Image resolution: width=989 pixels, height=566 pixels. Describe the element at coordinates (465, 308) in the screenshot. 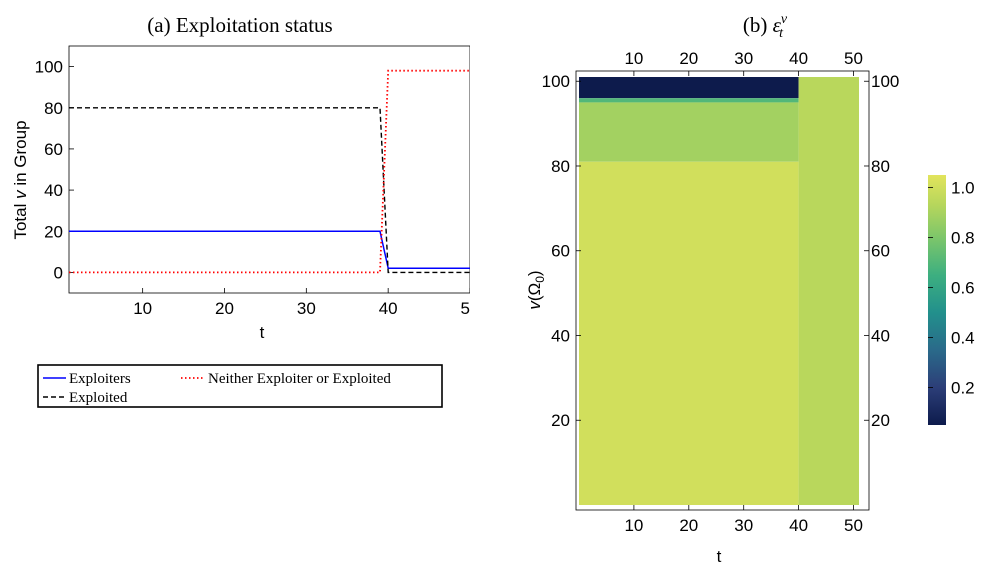

I see `x-tick-label: 50` at that location.